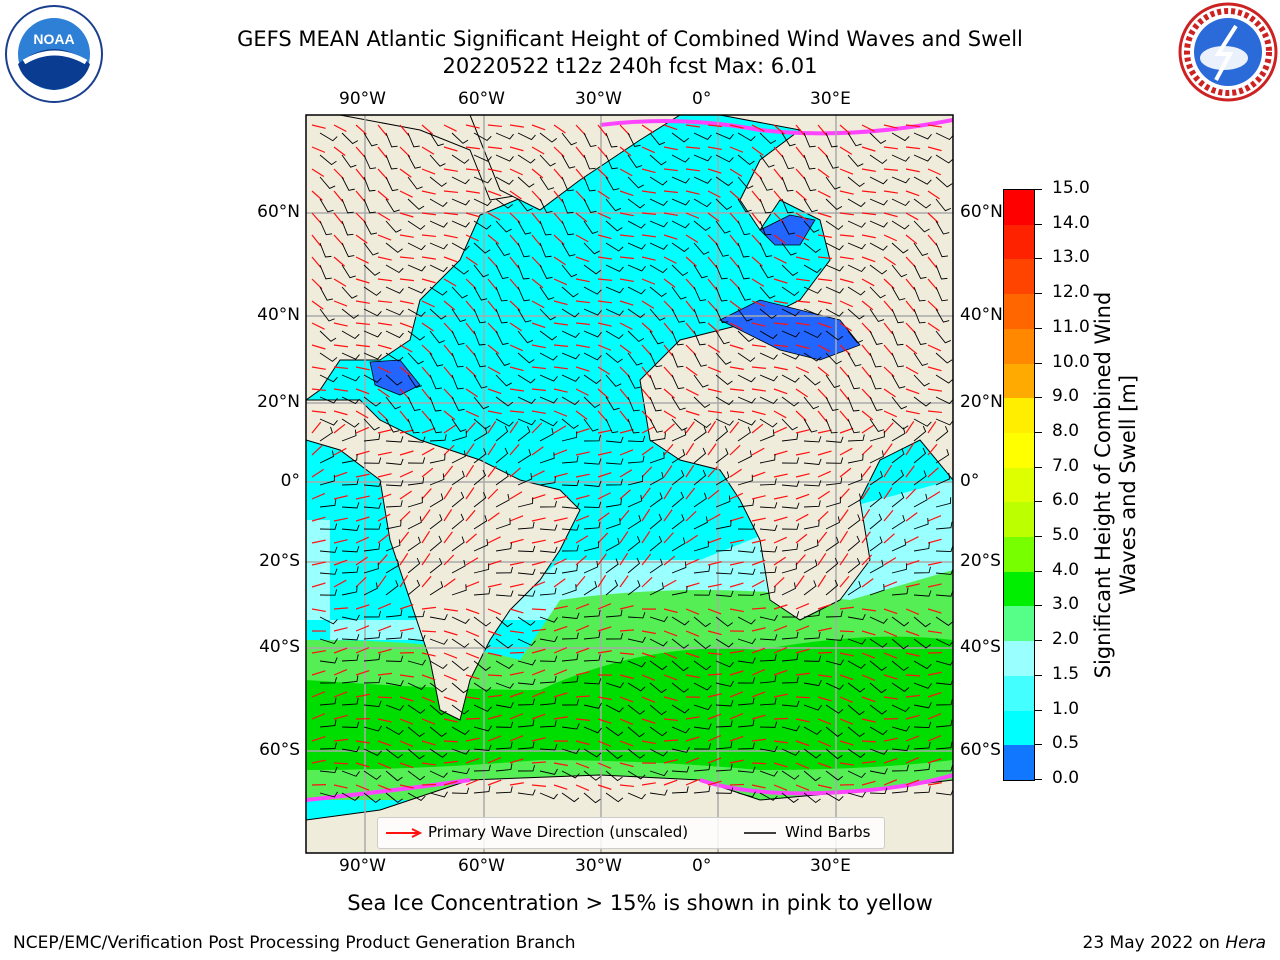 Image resolution: width=1280 pixels, height=960 pixels. I want to click on colorbar, so click(1019, 485).